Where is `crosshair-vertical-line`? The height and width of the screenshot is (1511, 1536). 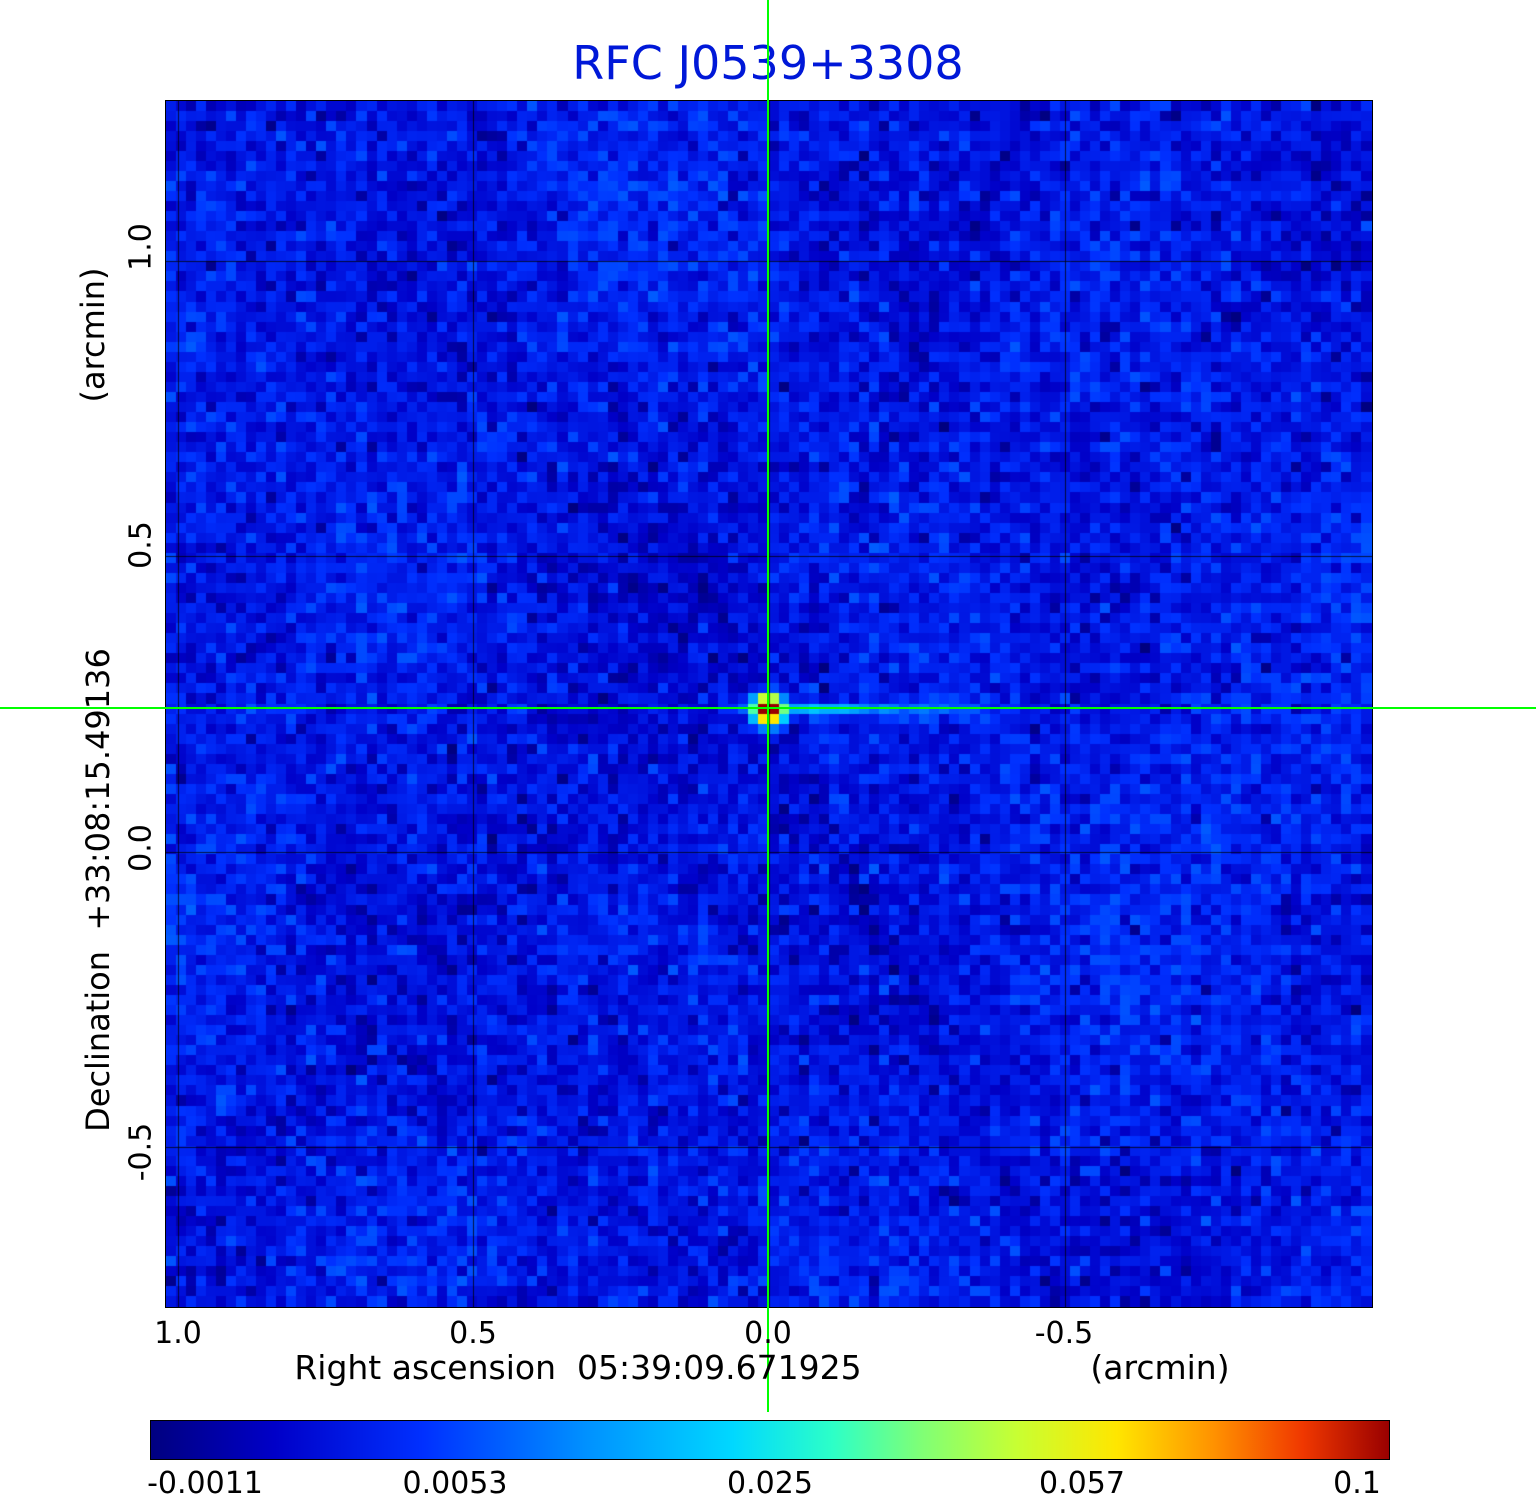 crosshair-vertical-line is located at coordinates (768, 706).